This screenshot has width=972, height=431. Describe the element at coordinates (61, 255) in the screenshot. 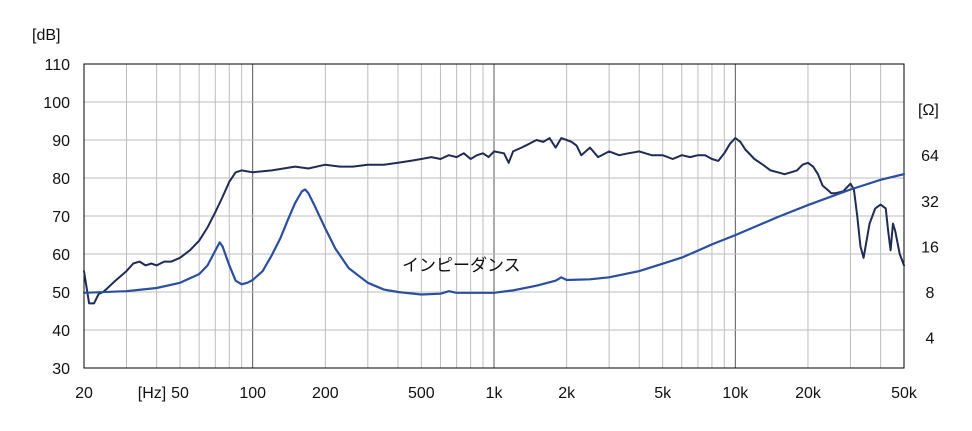

I see `y-left-tick-label: 60` at that location.